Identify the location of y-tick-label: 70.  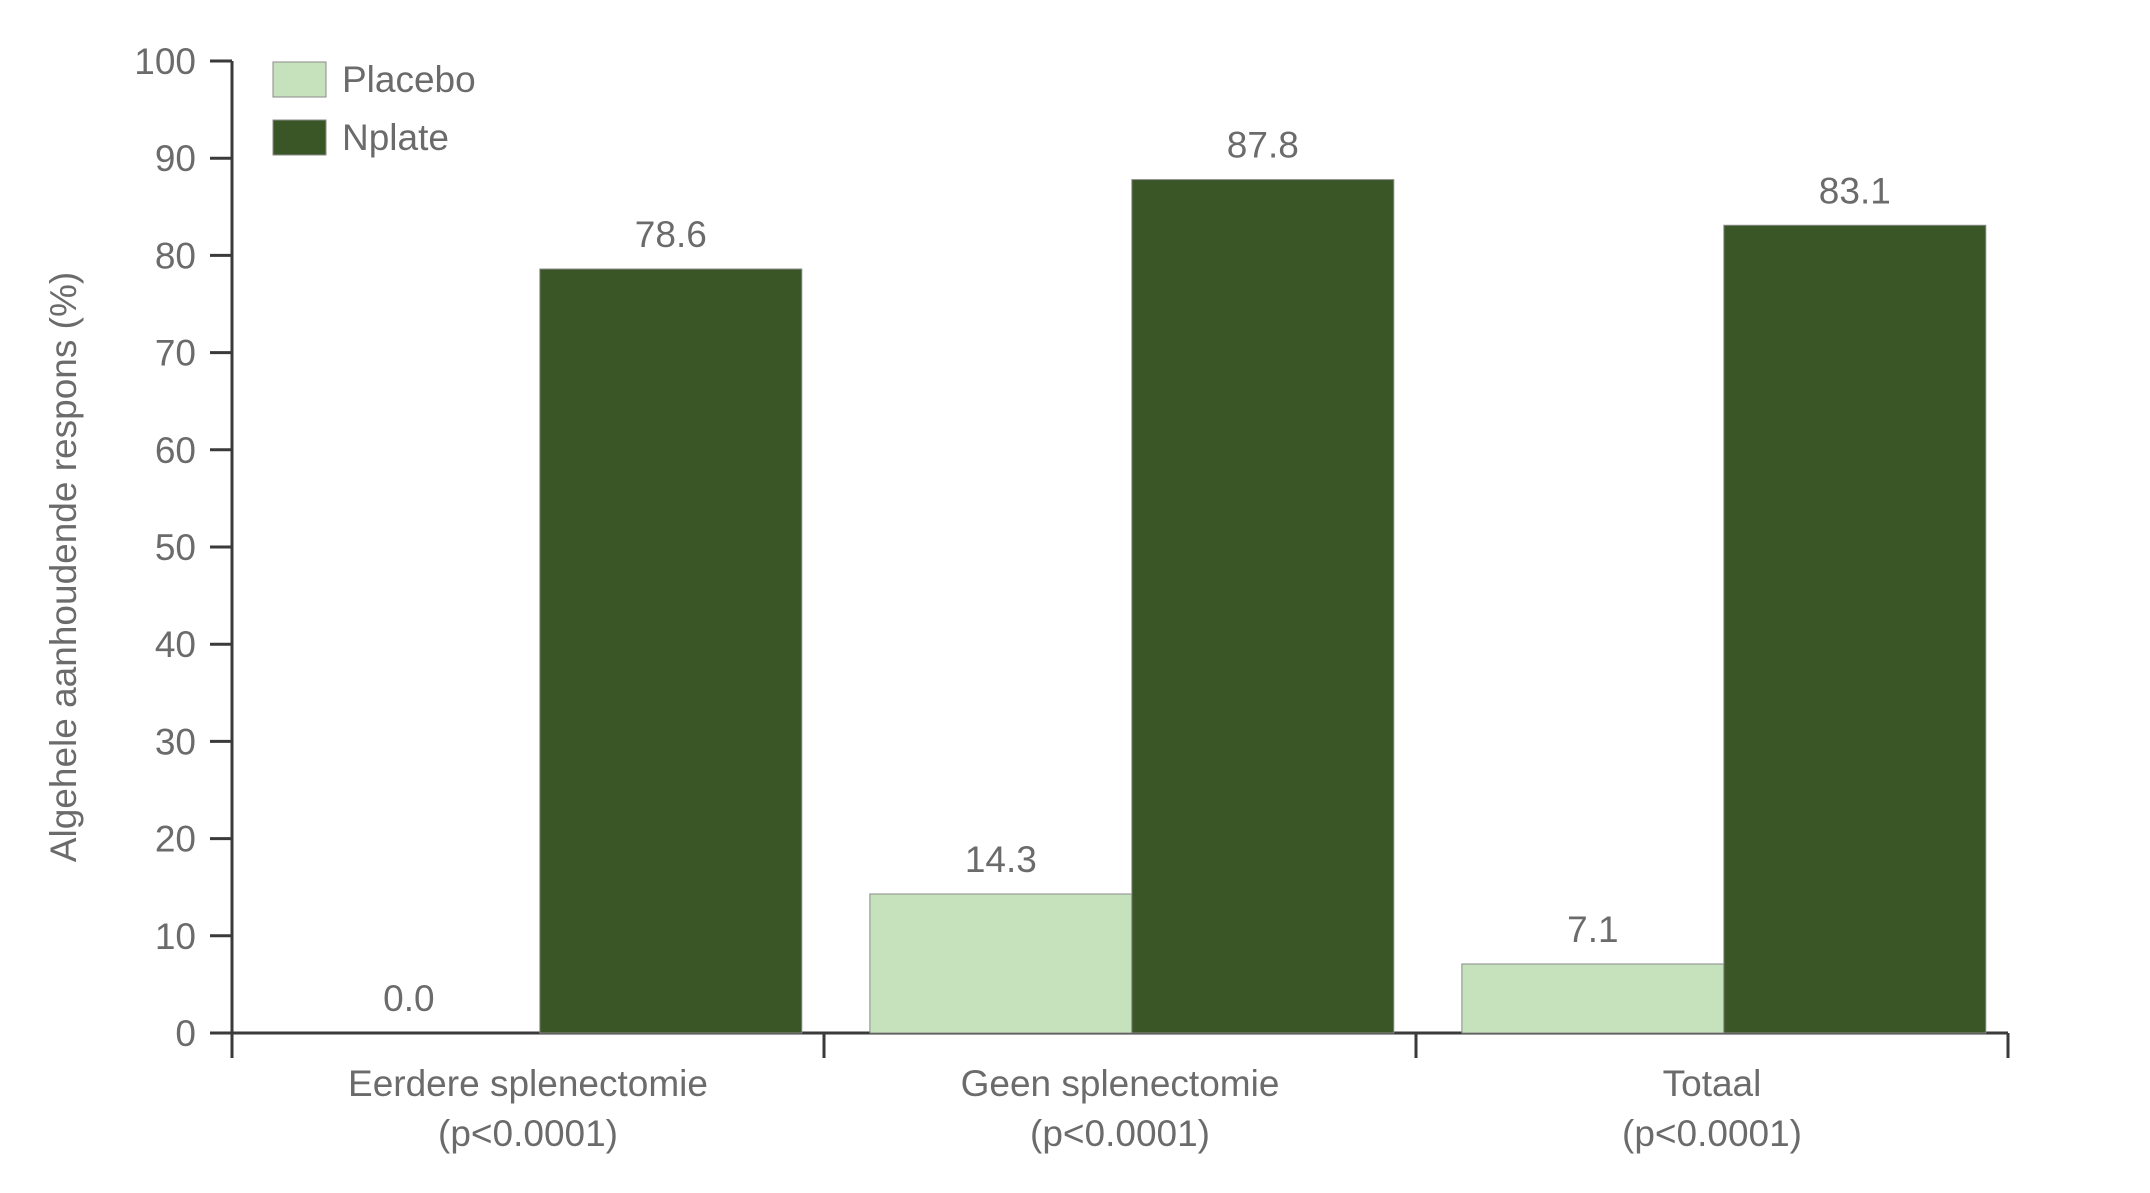
(175, 353).